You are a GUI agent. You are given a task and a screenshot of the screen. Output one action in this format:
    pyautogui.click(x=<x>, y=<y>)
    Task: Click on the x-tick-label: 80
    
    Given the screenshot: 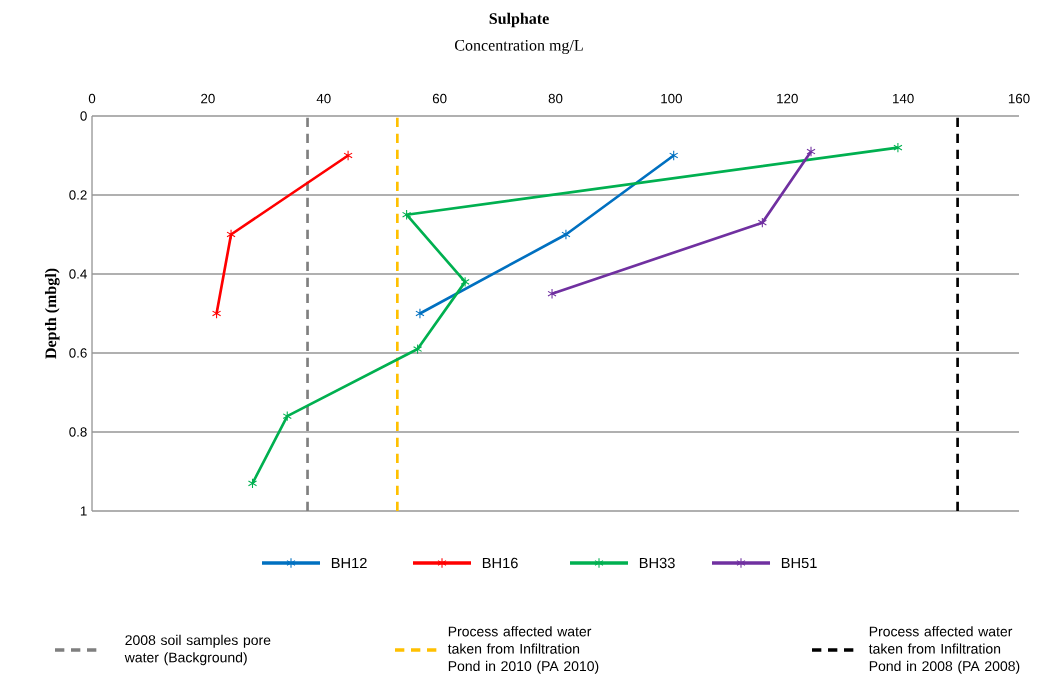 What is the action you would take?
    pyautogui.click(x=555, y=98)
    